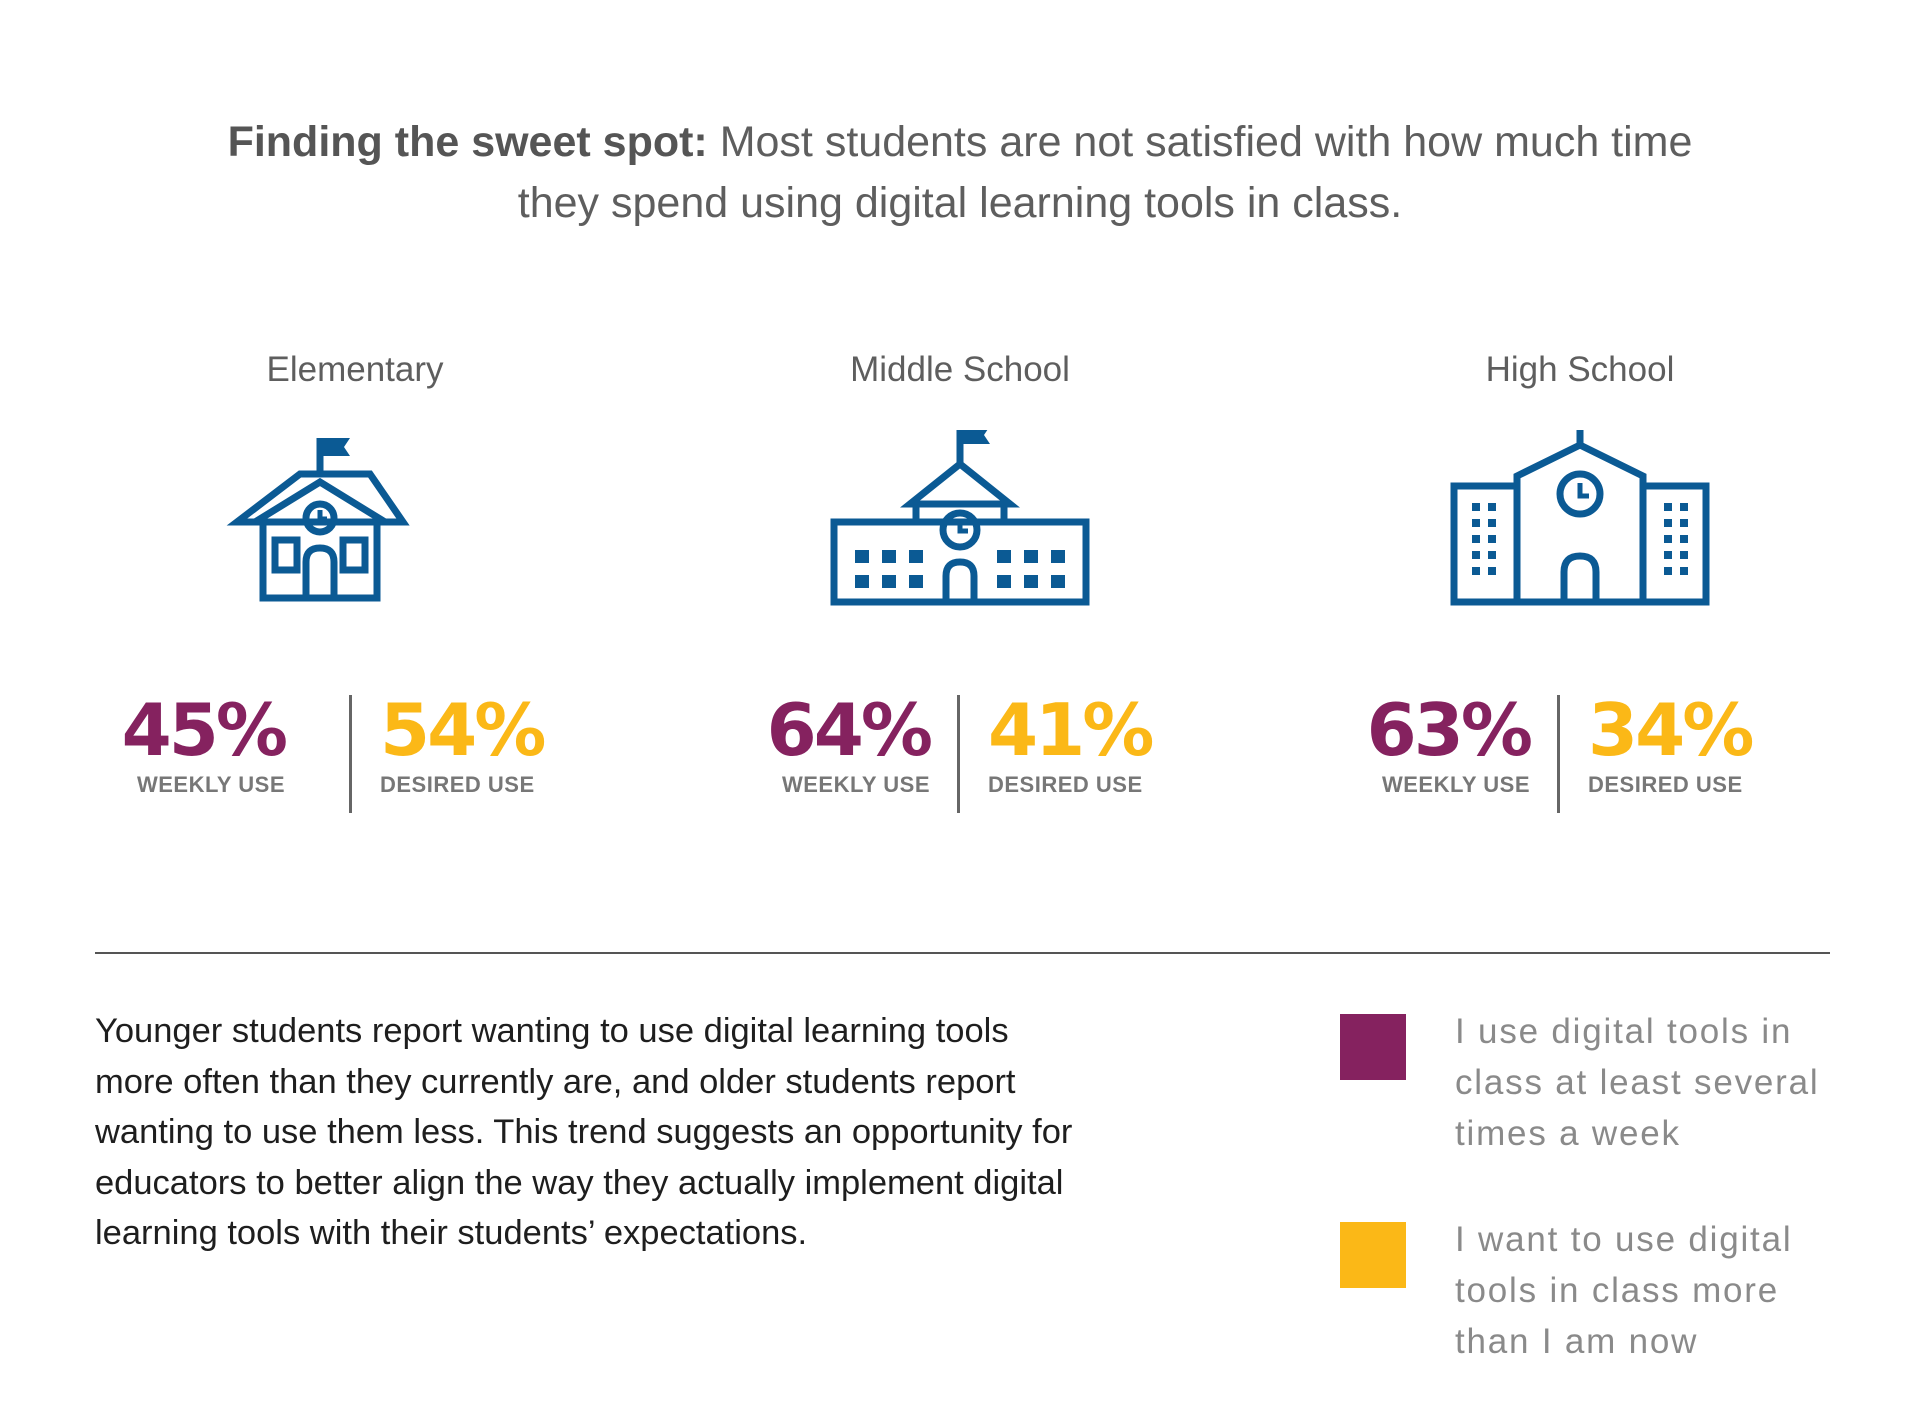 This screenshot has height=1408, width=1920. I want to click on middle-weekly-stat: 64% WEEKLY USE, so click(836, 744).